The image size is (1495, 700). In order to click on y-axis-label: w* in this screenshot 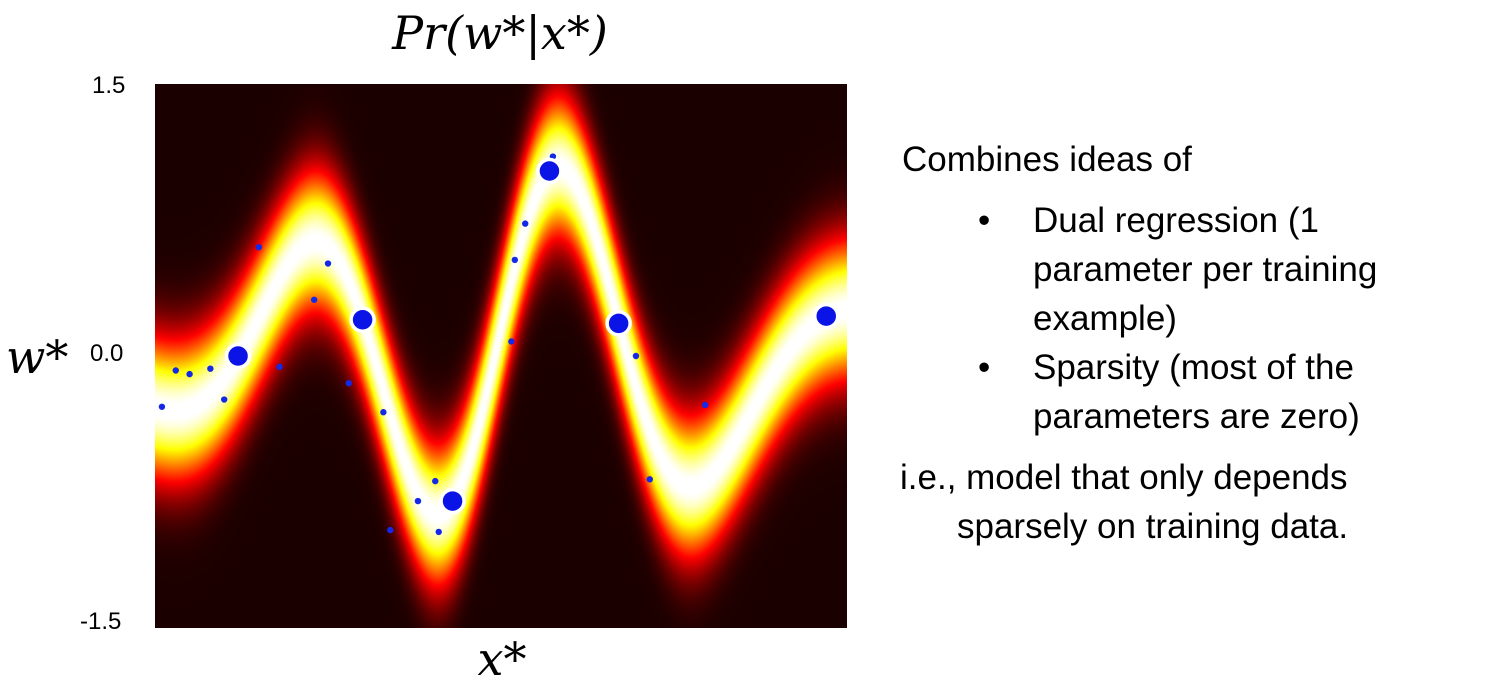, I will do `click(37, 357)`.